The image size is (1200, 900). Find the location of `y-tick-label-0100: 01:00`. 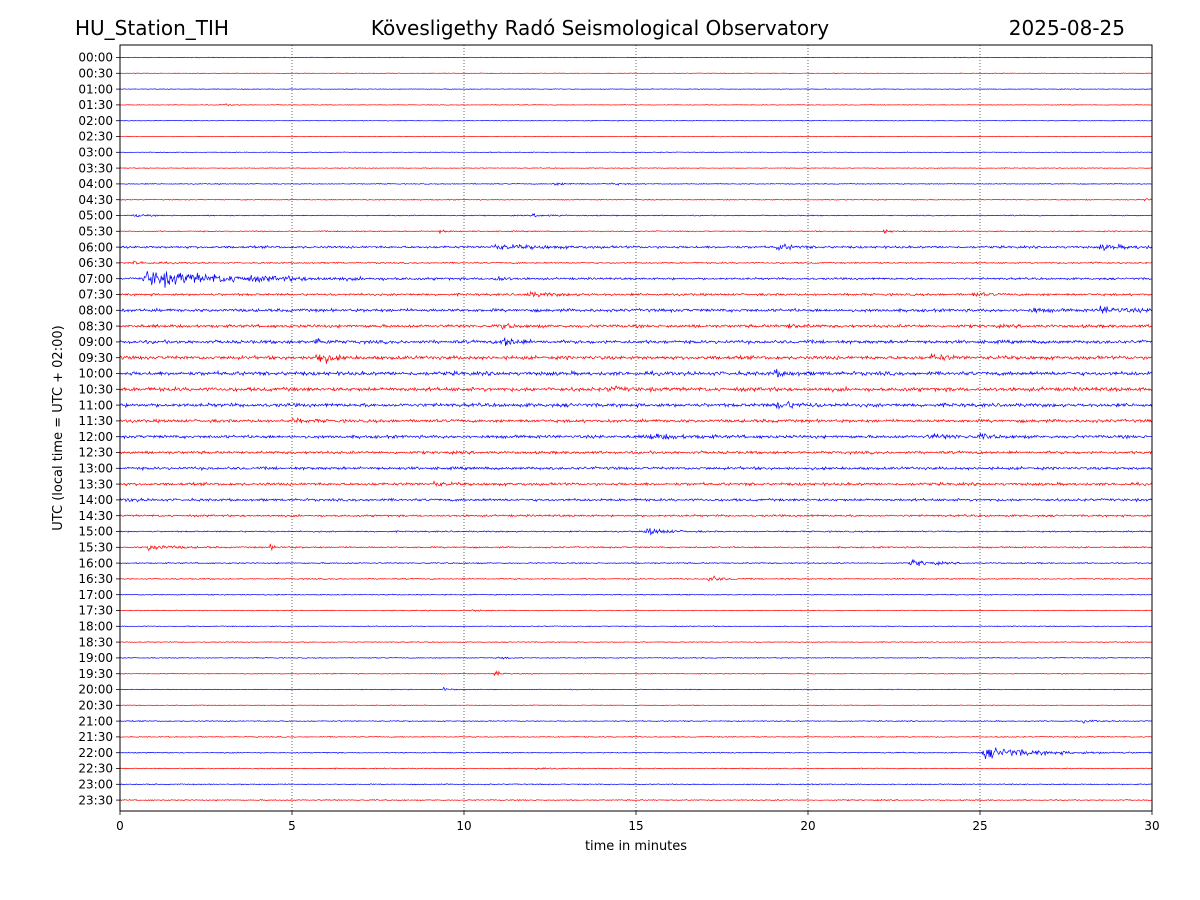

y-tick-label-0100: 01:00 is located at coordinates (95, 89).